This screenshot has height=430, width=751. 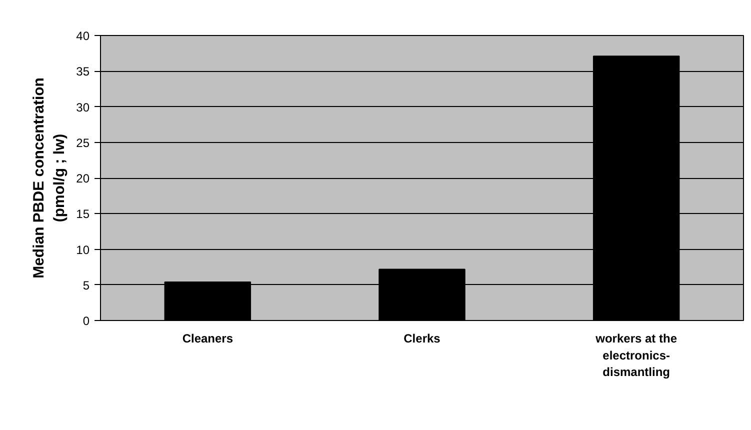 What do you see at coordinates (86, 321) in the screenshot?
I see `y-tick-label: 0` at bounding box center [86, 321].